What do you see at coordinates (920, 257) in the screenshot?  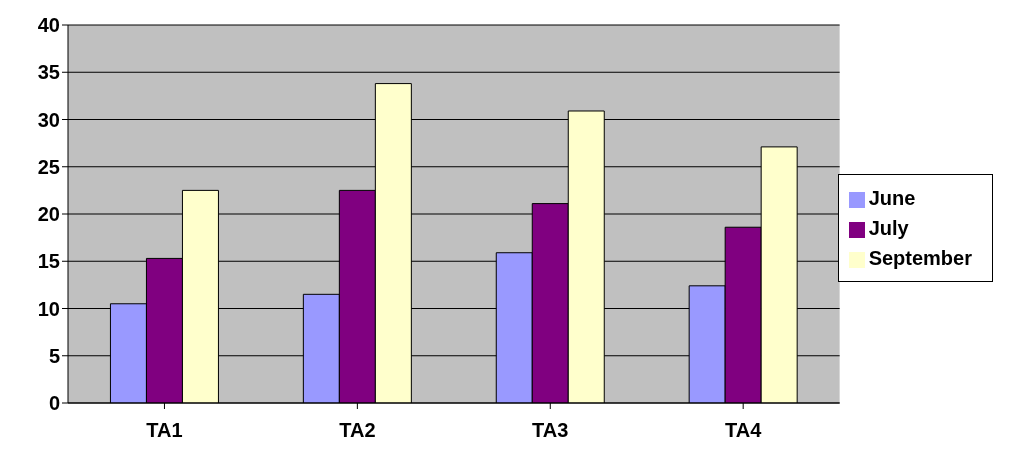 I see `legend-label: September` at bounding box center [920, 257].